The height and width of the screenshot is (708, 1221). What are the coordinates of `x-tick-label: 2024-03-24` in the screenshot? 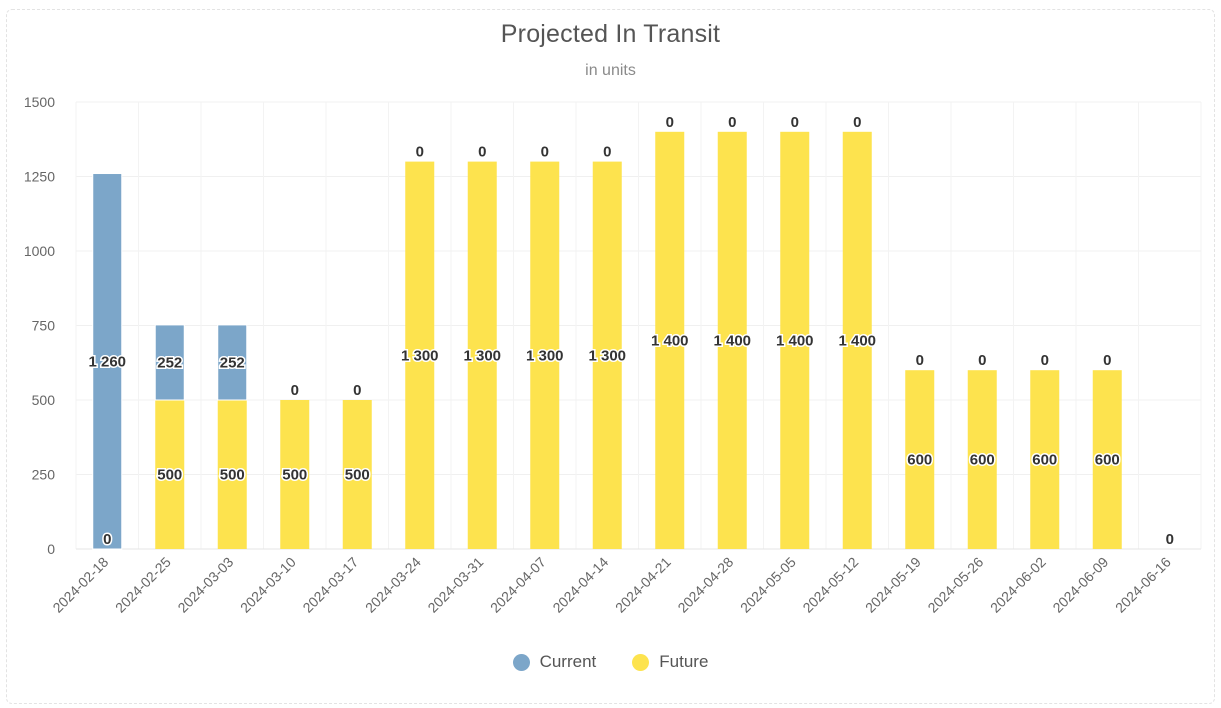 It's located at (393, 585).